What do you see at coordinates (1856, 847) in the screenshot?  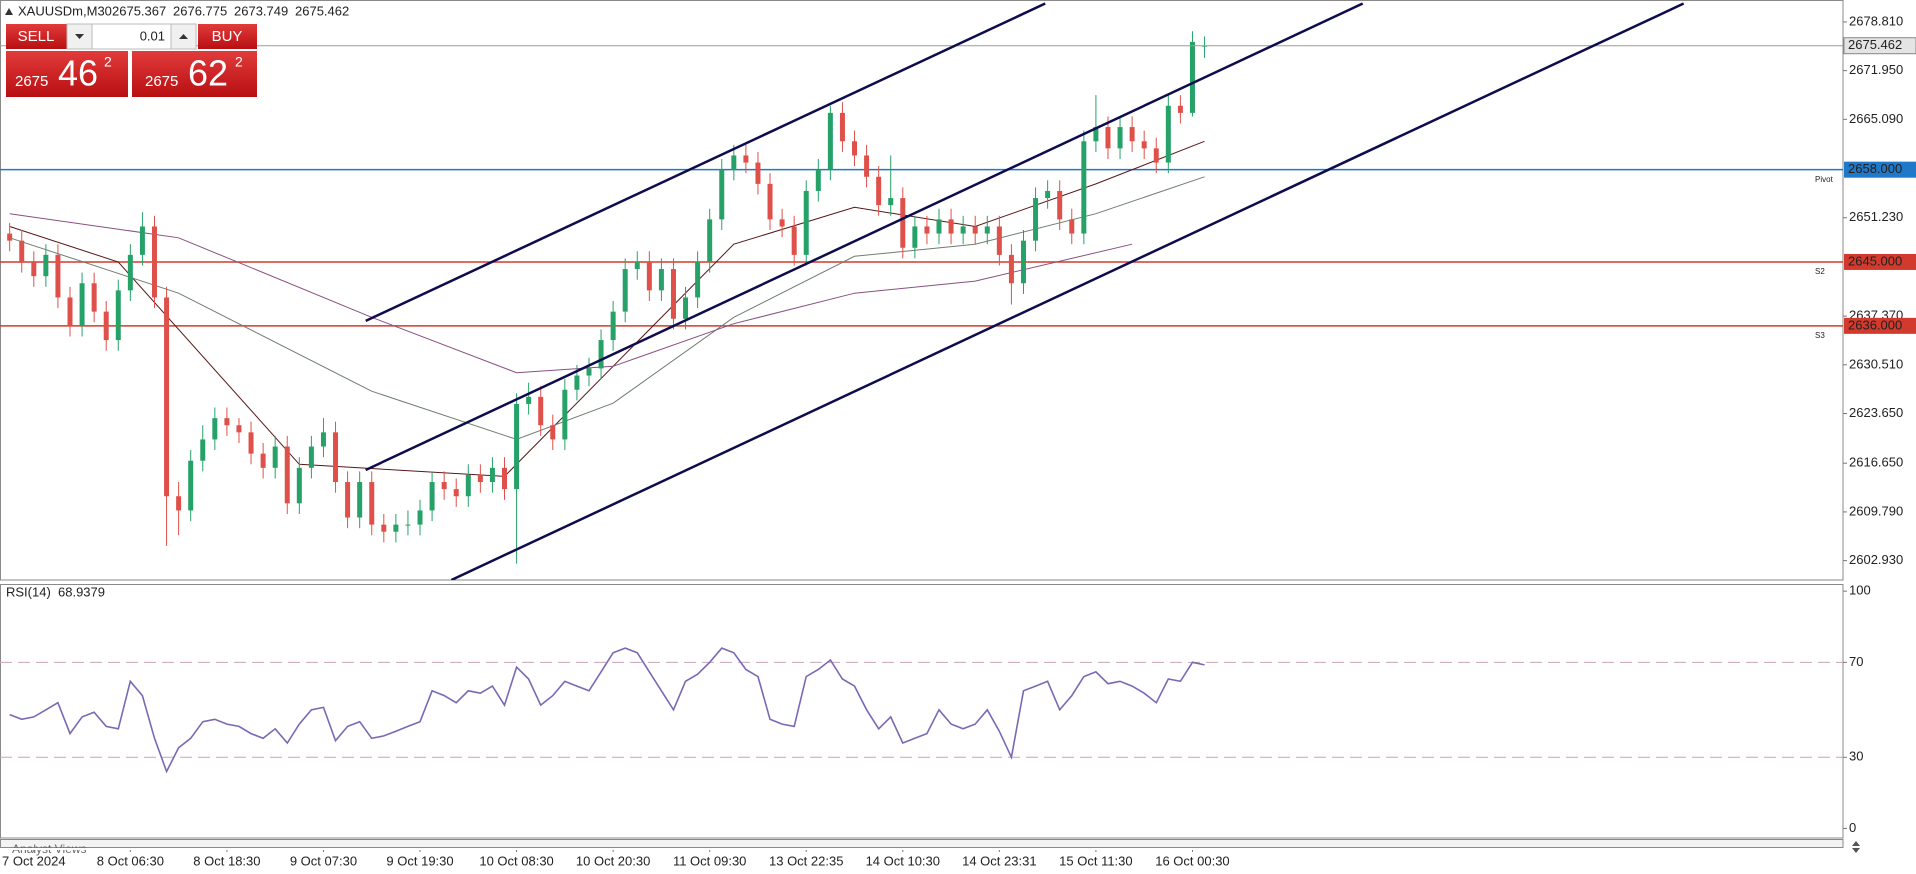 I see `tab-toggle` at bounding box center [1856, 847].